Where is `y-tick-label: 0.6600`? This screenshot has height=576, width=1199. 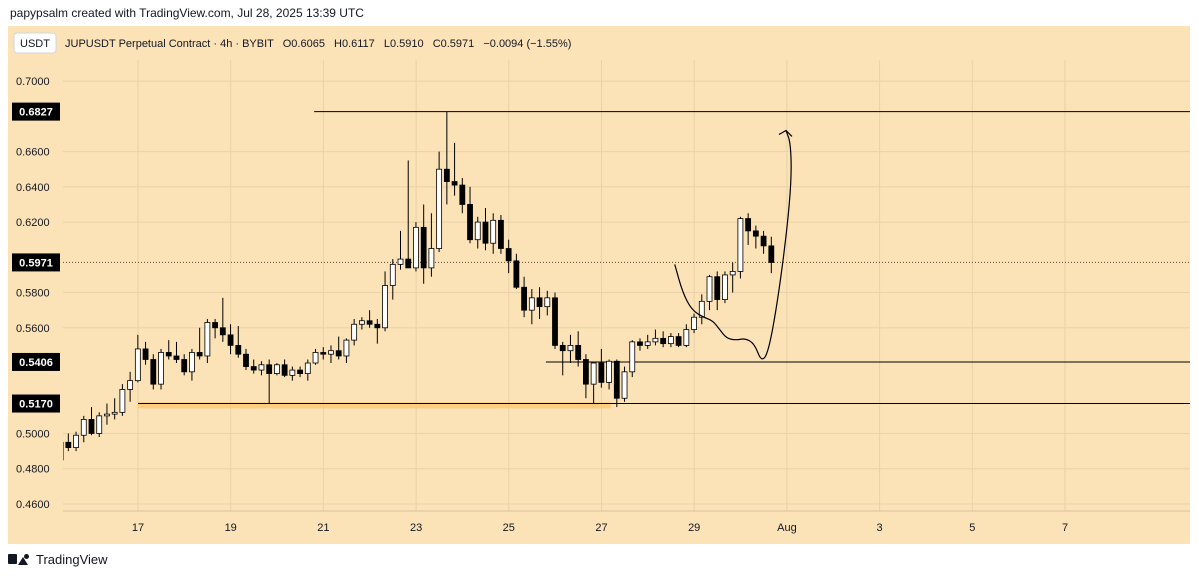 y-tick-label: 0.6600 is located at coordinates (33, 153).